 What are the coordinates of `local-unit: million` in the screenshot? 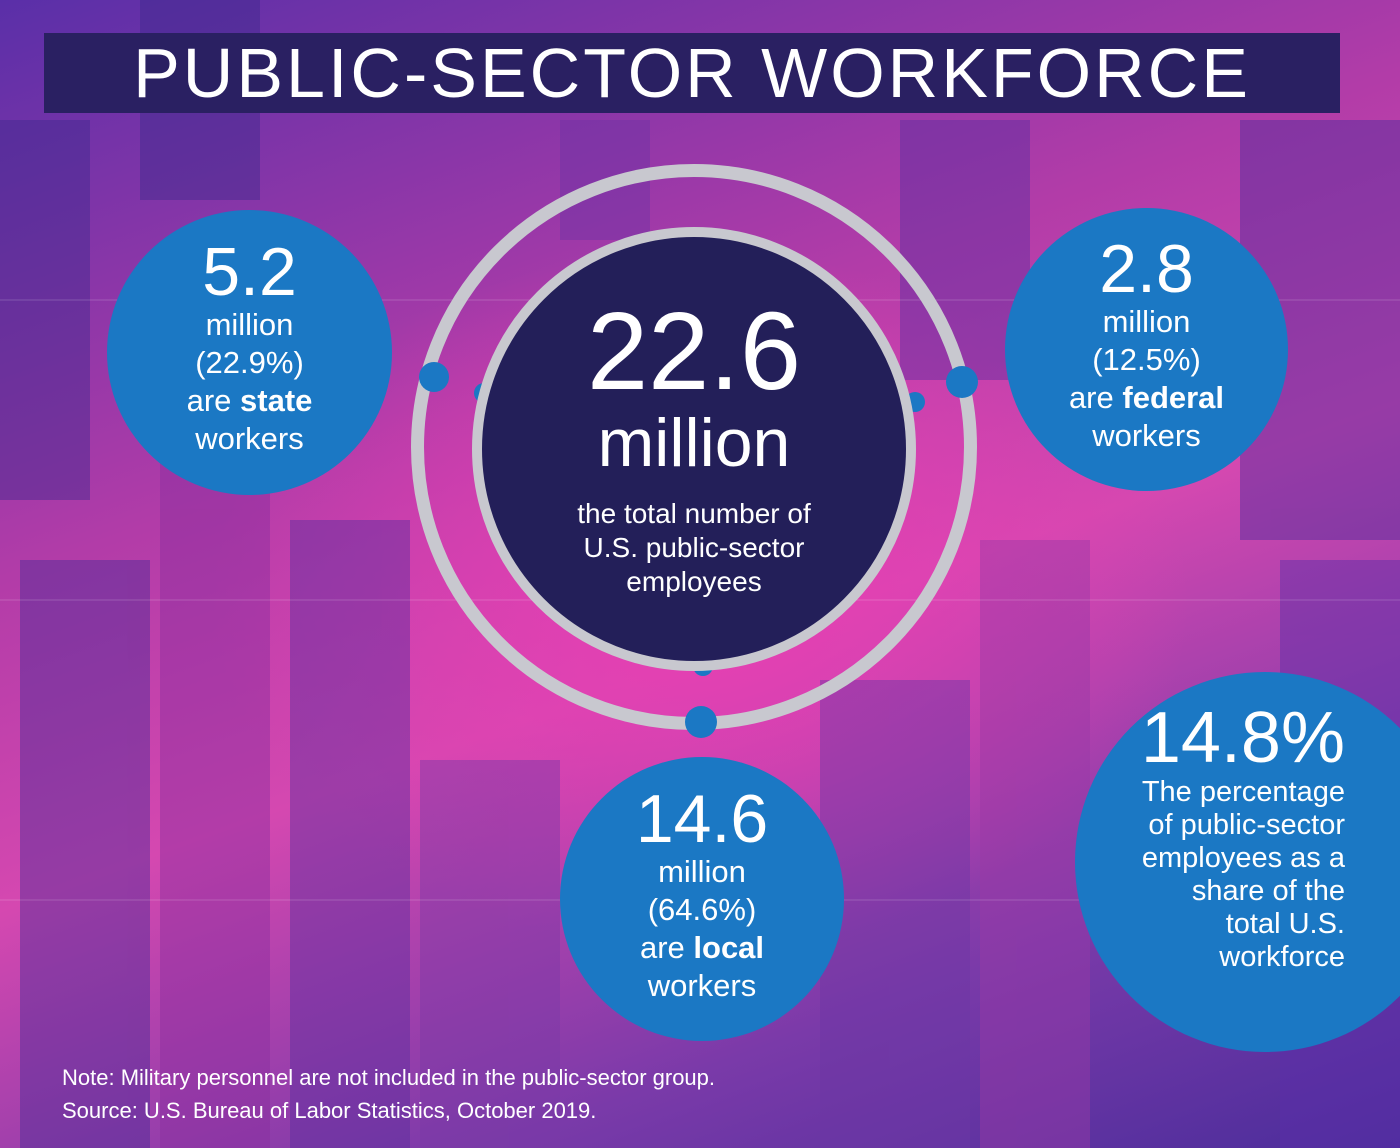 It's located at (702, 871).